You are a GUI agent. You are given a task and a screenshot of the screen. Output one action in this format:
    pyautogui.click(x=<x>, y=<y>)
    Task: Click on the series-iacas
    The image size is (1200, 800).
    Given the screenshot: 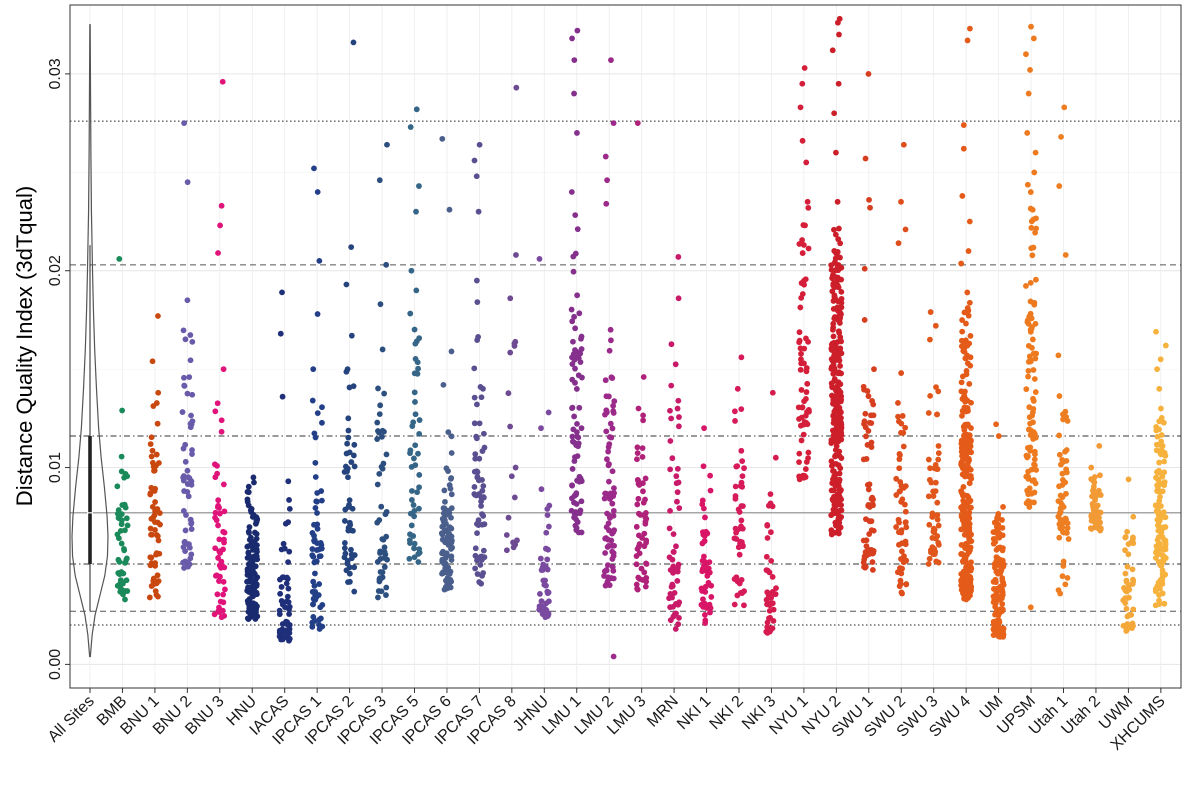 What is the action you would take?
    pyautogui.click(x=284, y=466)
    